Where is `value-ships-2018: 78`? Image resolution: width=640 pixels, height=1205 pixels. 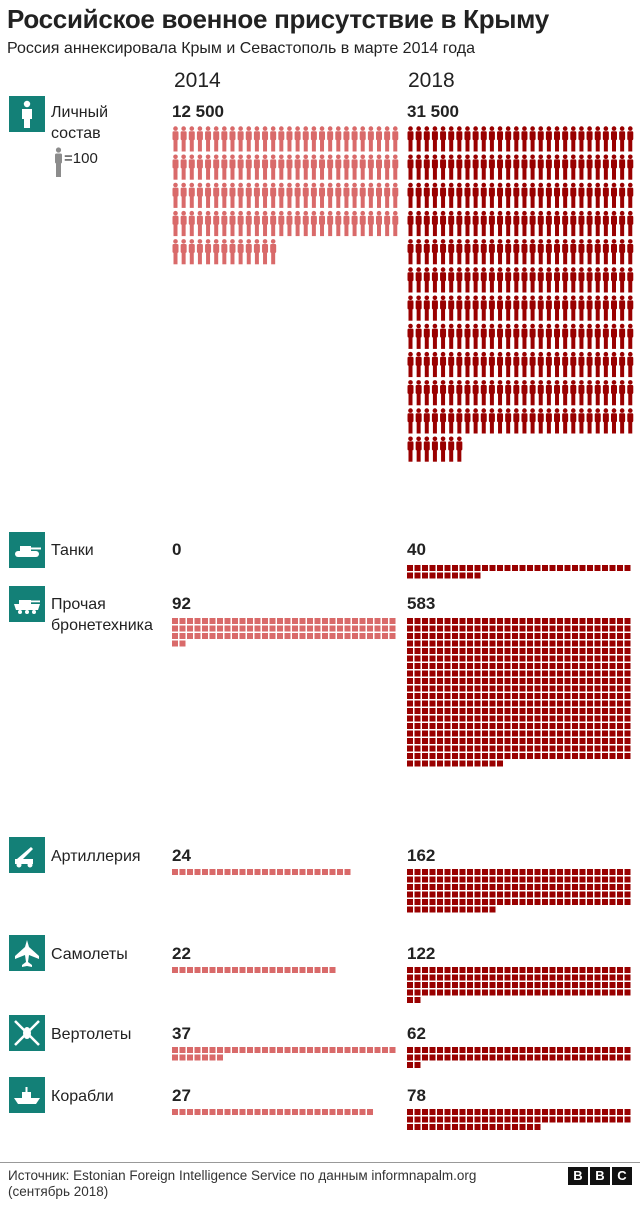
value-ships-2018: 78 is located at coordinates (416, 1095).